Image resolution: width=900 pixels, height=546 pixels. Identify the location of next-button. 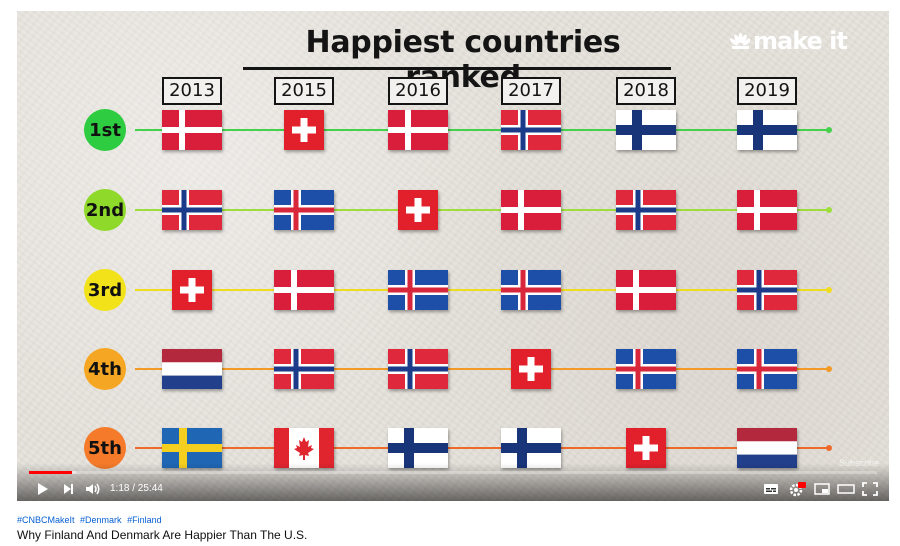
(68, 489).